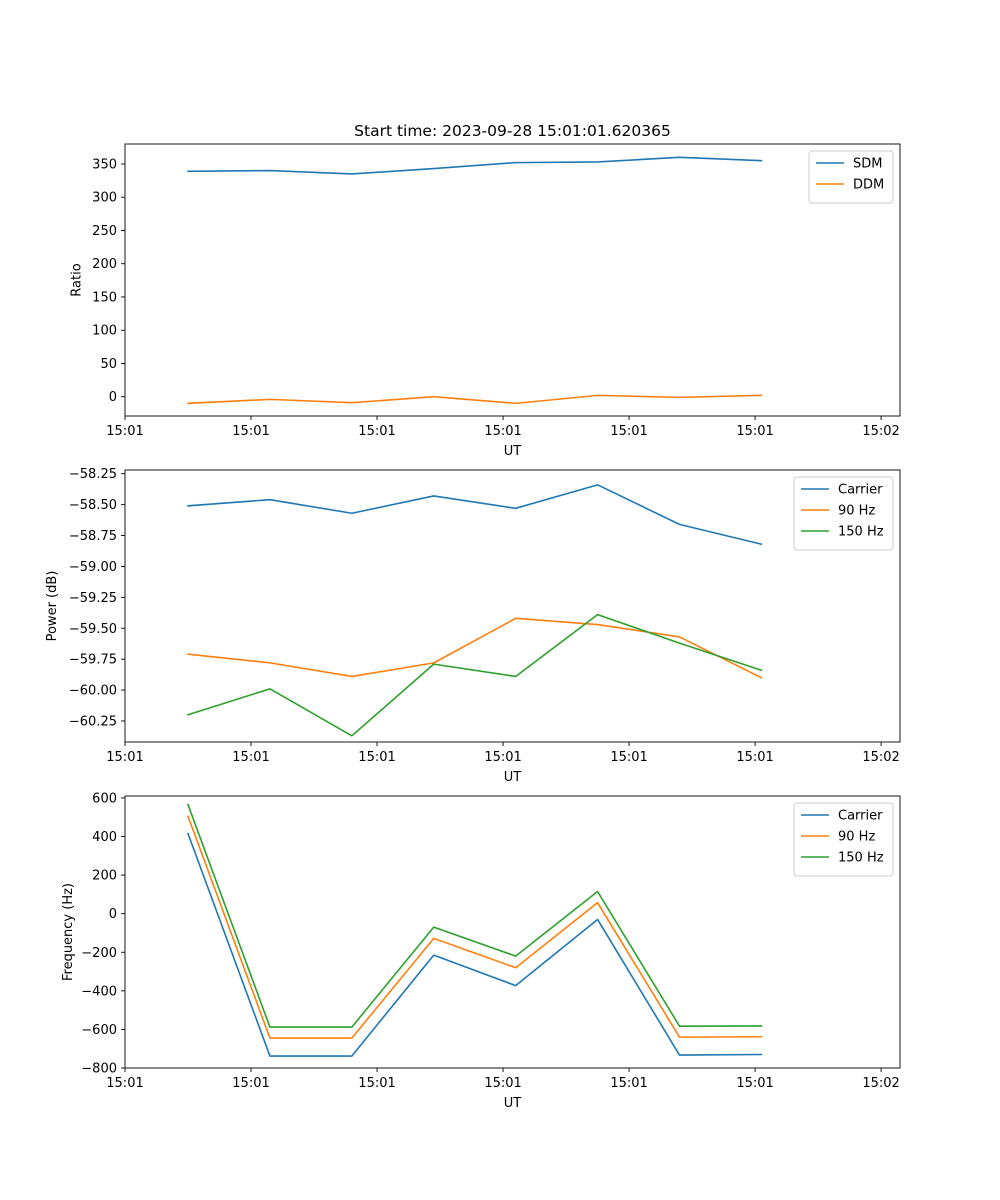 The width and height of the screenshot is (1000, 1200). I want to click on y-axis-label: Power (dB), so click(52, 606).